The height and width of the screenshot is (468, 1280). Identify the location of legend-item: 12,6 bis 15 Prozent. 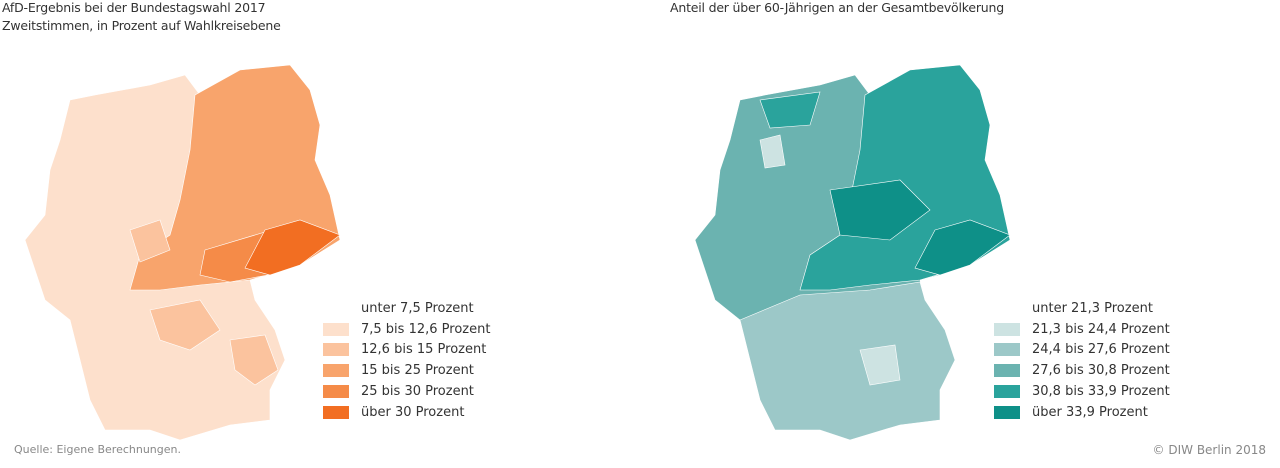
(406, 350).